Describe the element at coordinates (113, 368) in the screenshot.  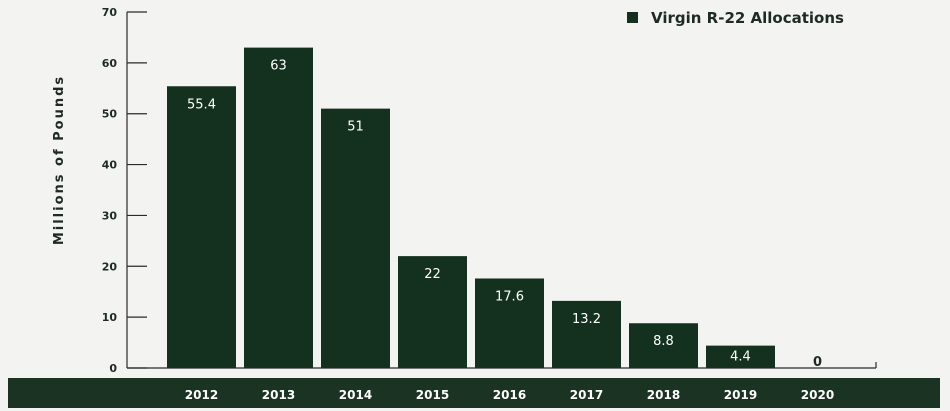
I see `y-tick-label: 0` at that location.